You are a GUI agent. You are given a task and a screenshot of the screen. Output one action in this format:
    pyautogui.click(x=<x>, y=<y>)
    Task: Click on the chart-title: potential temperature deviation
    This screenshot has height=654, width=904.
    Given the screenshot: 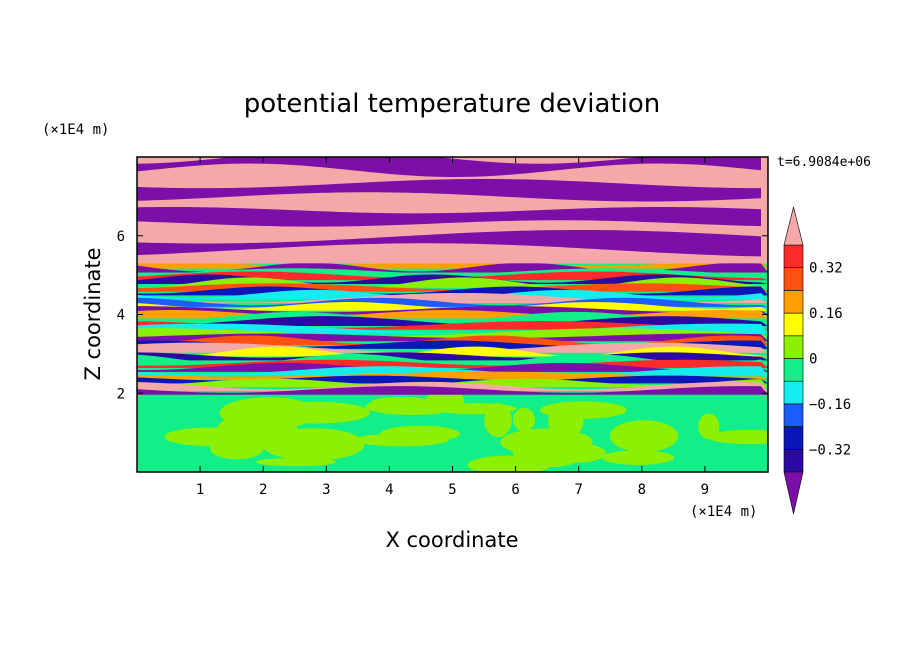 What is the action you would take?
    pyautogui.click(x=452, y=104)
    